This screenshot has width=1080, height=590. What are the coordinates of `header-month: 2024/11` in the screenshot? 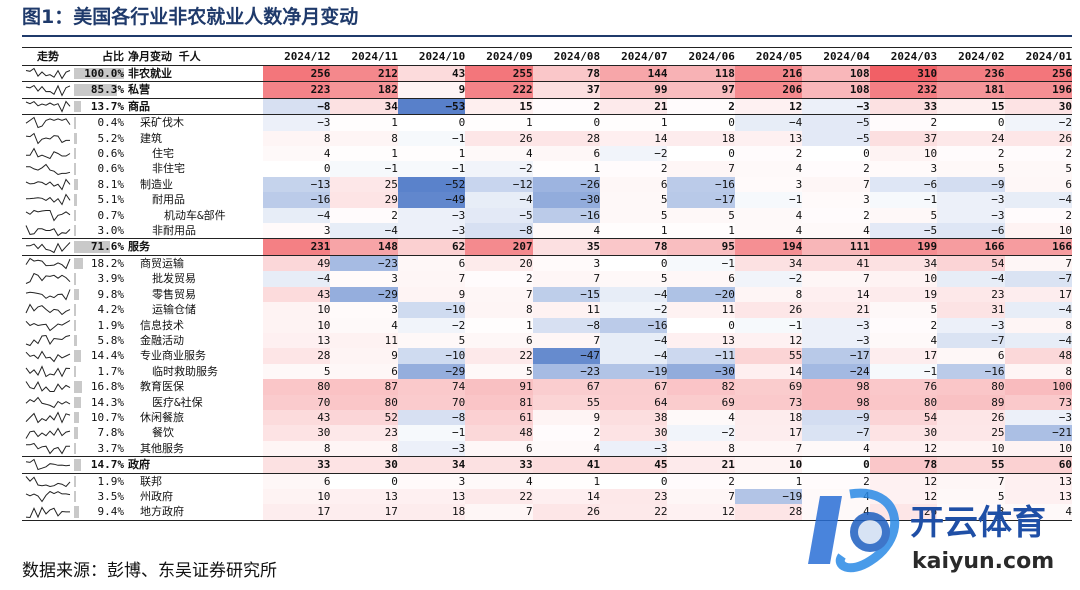 It's located at (364, 56).